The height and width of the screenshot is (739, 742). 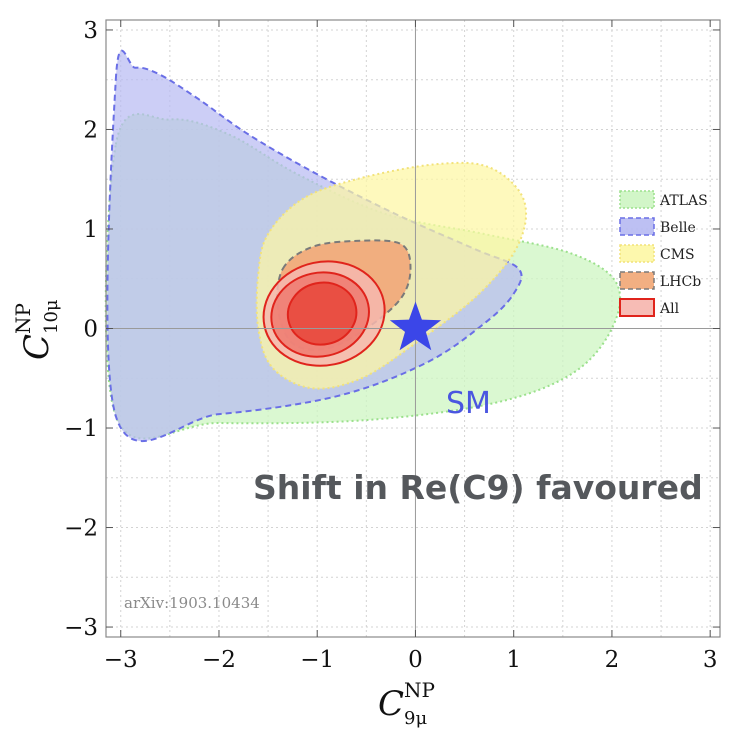 What do you see at coordinates (23, 318) in the screenshot?
I see `y-axis-label-sup: NP` at bounding box center [23, 318].